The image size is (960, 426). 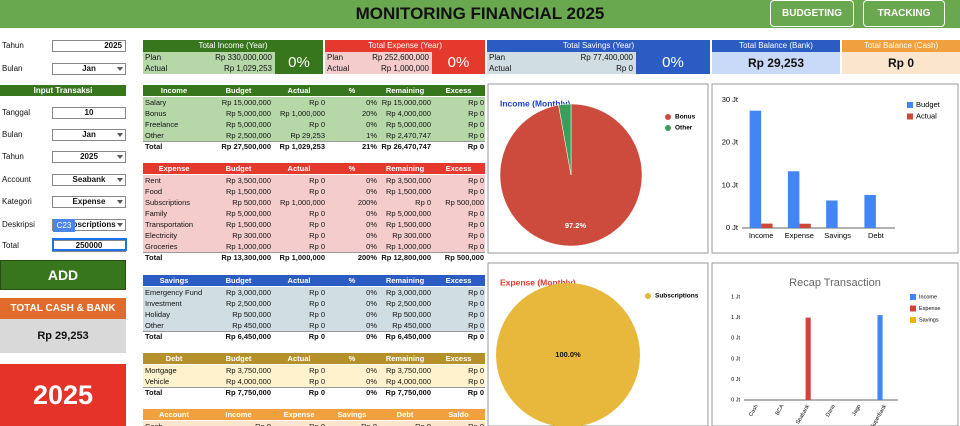 I want to click on field-input: 10, so click(x=89, y=113).